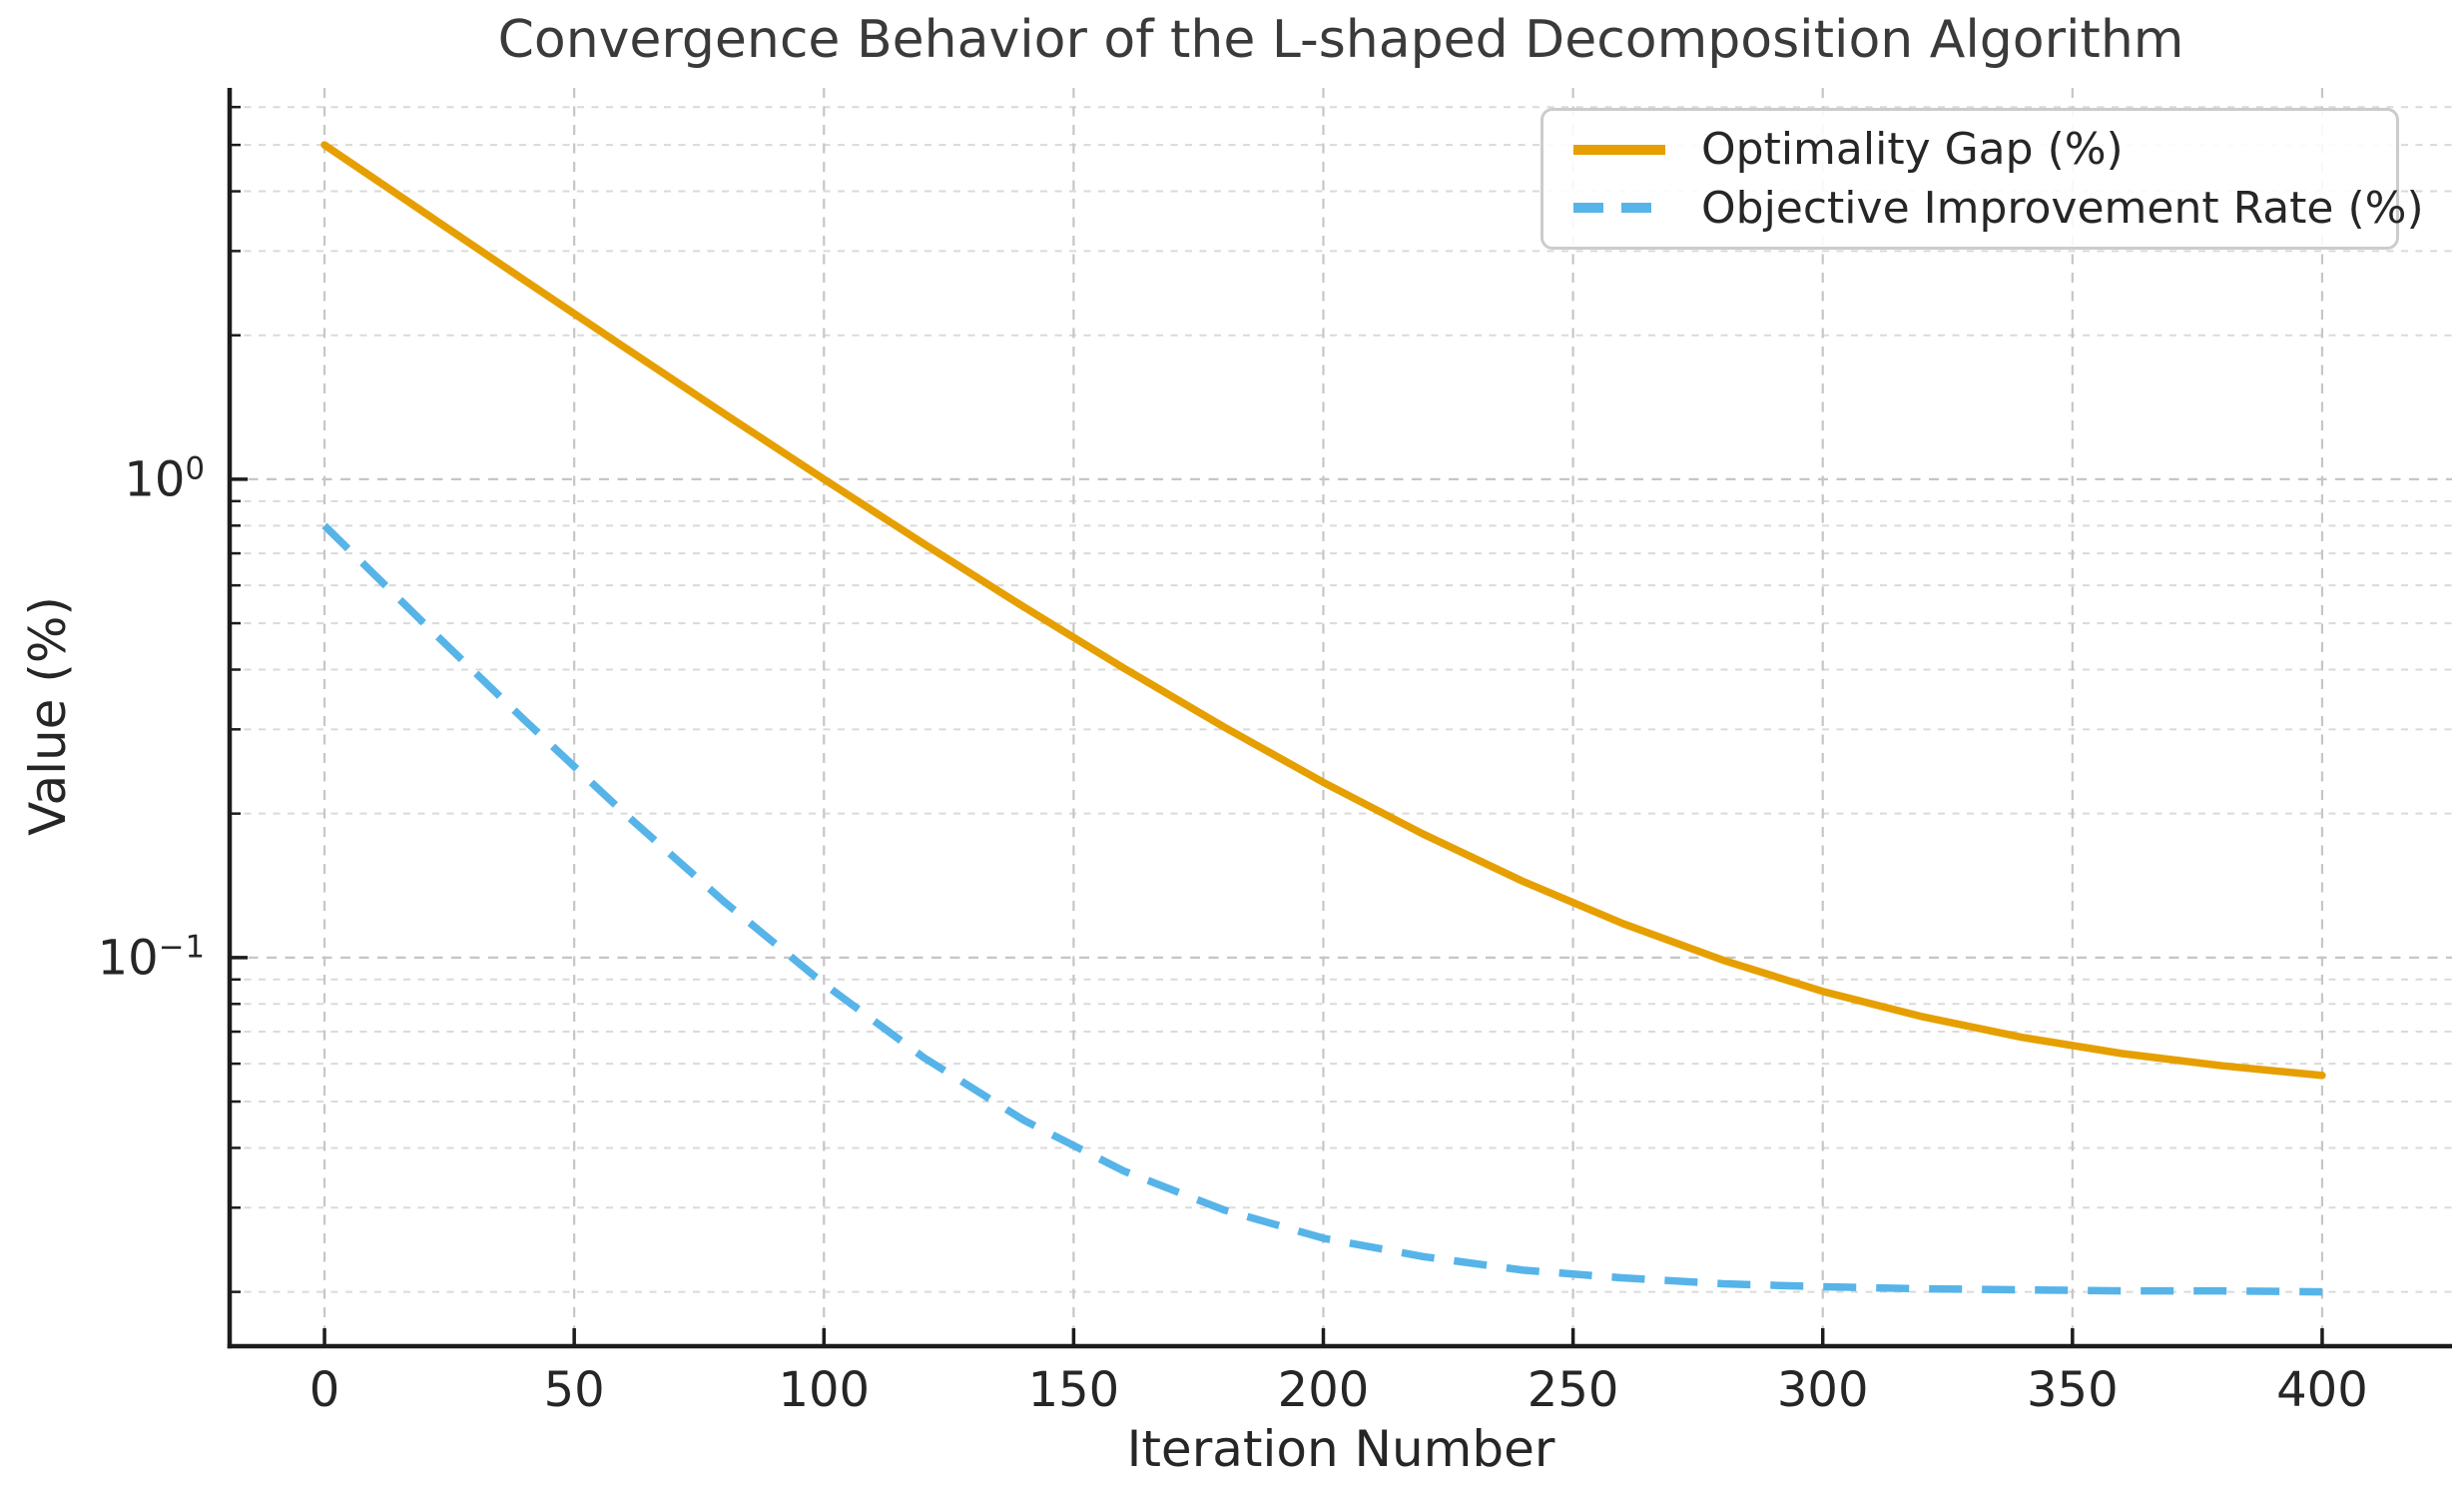 The height and width of the screenshot is (1490, 2464). What do you see at coordinates (1573, 1390) in the screenshot?
I see `x-tick-label: 250` at bounding box center [1573, 1390].